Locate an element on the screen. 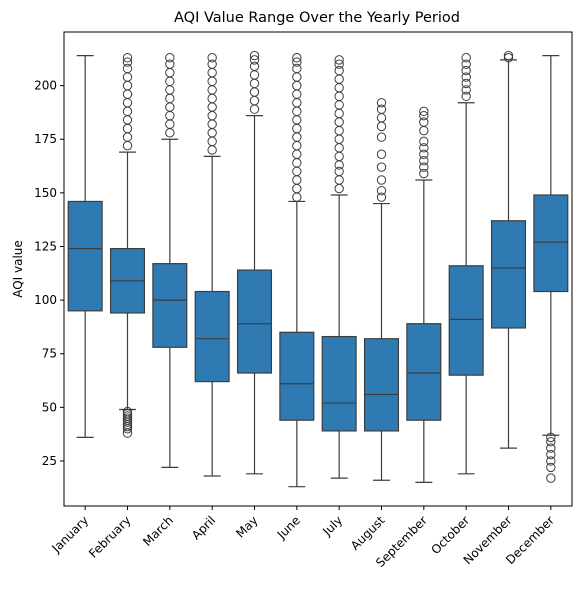  y-tick-label: 25 is located at coordinates (49, 461).